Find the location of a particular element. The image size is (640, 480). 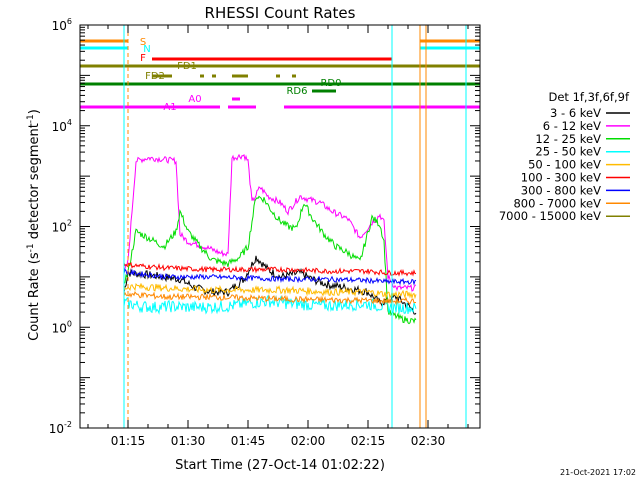

flag-label-s: S is located at coordinates (143, 42).